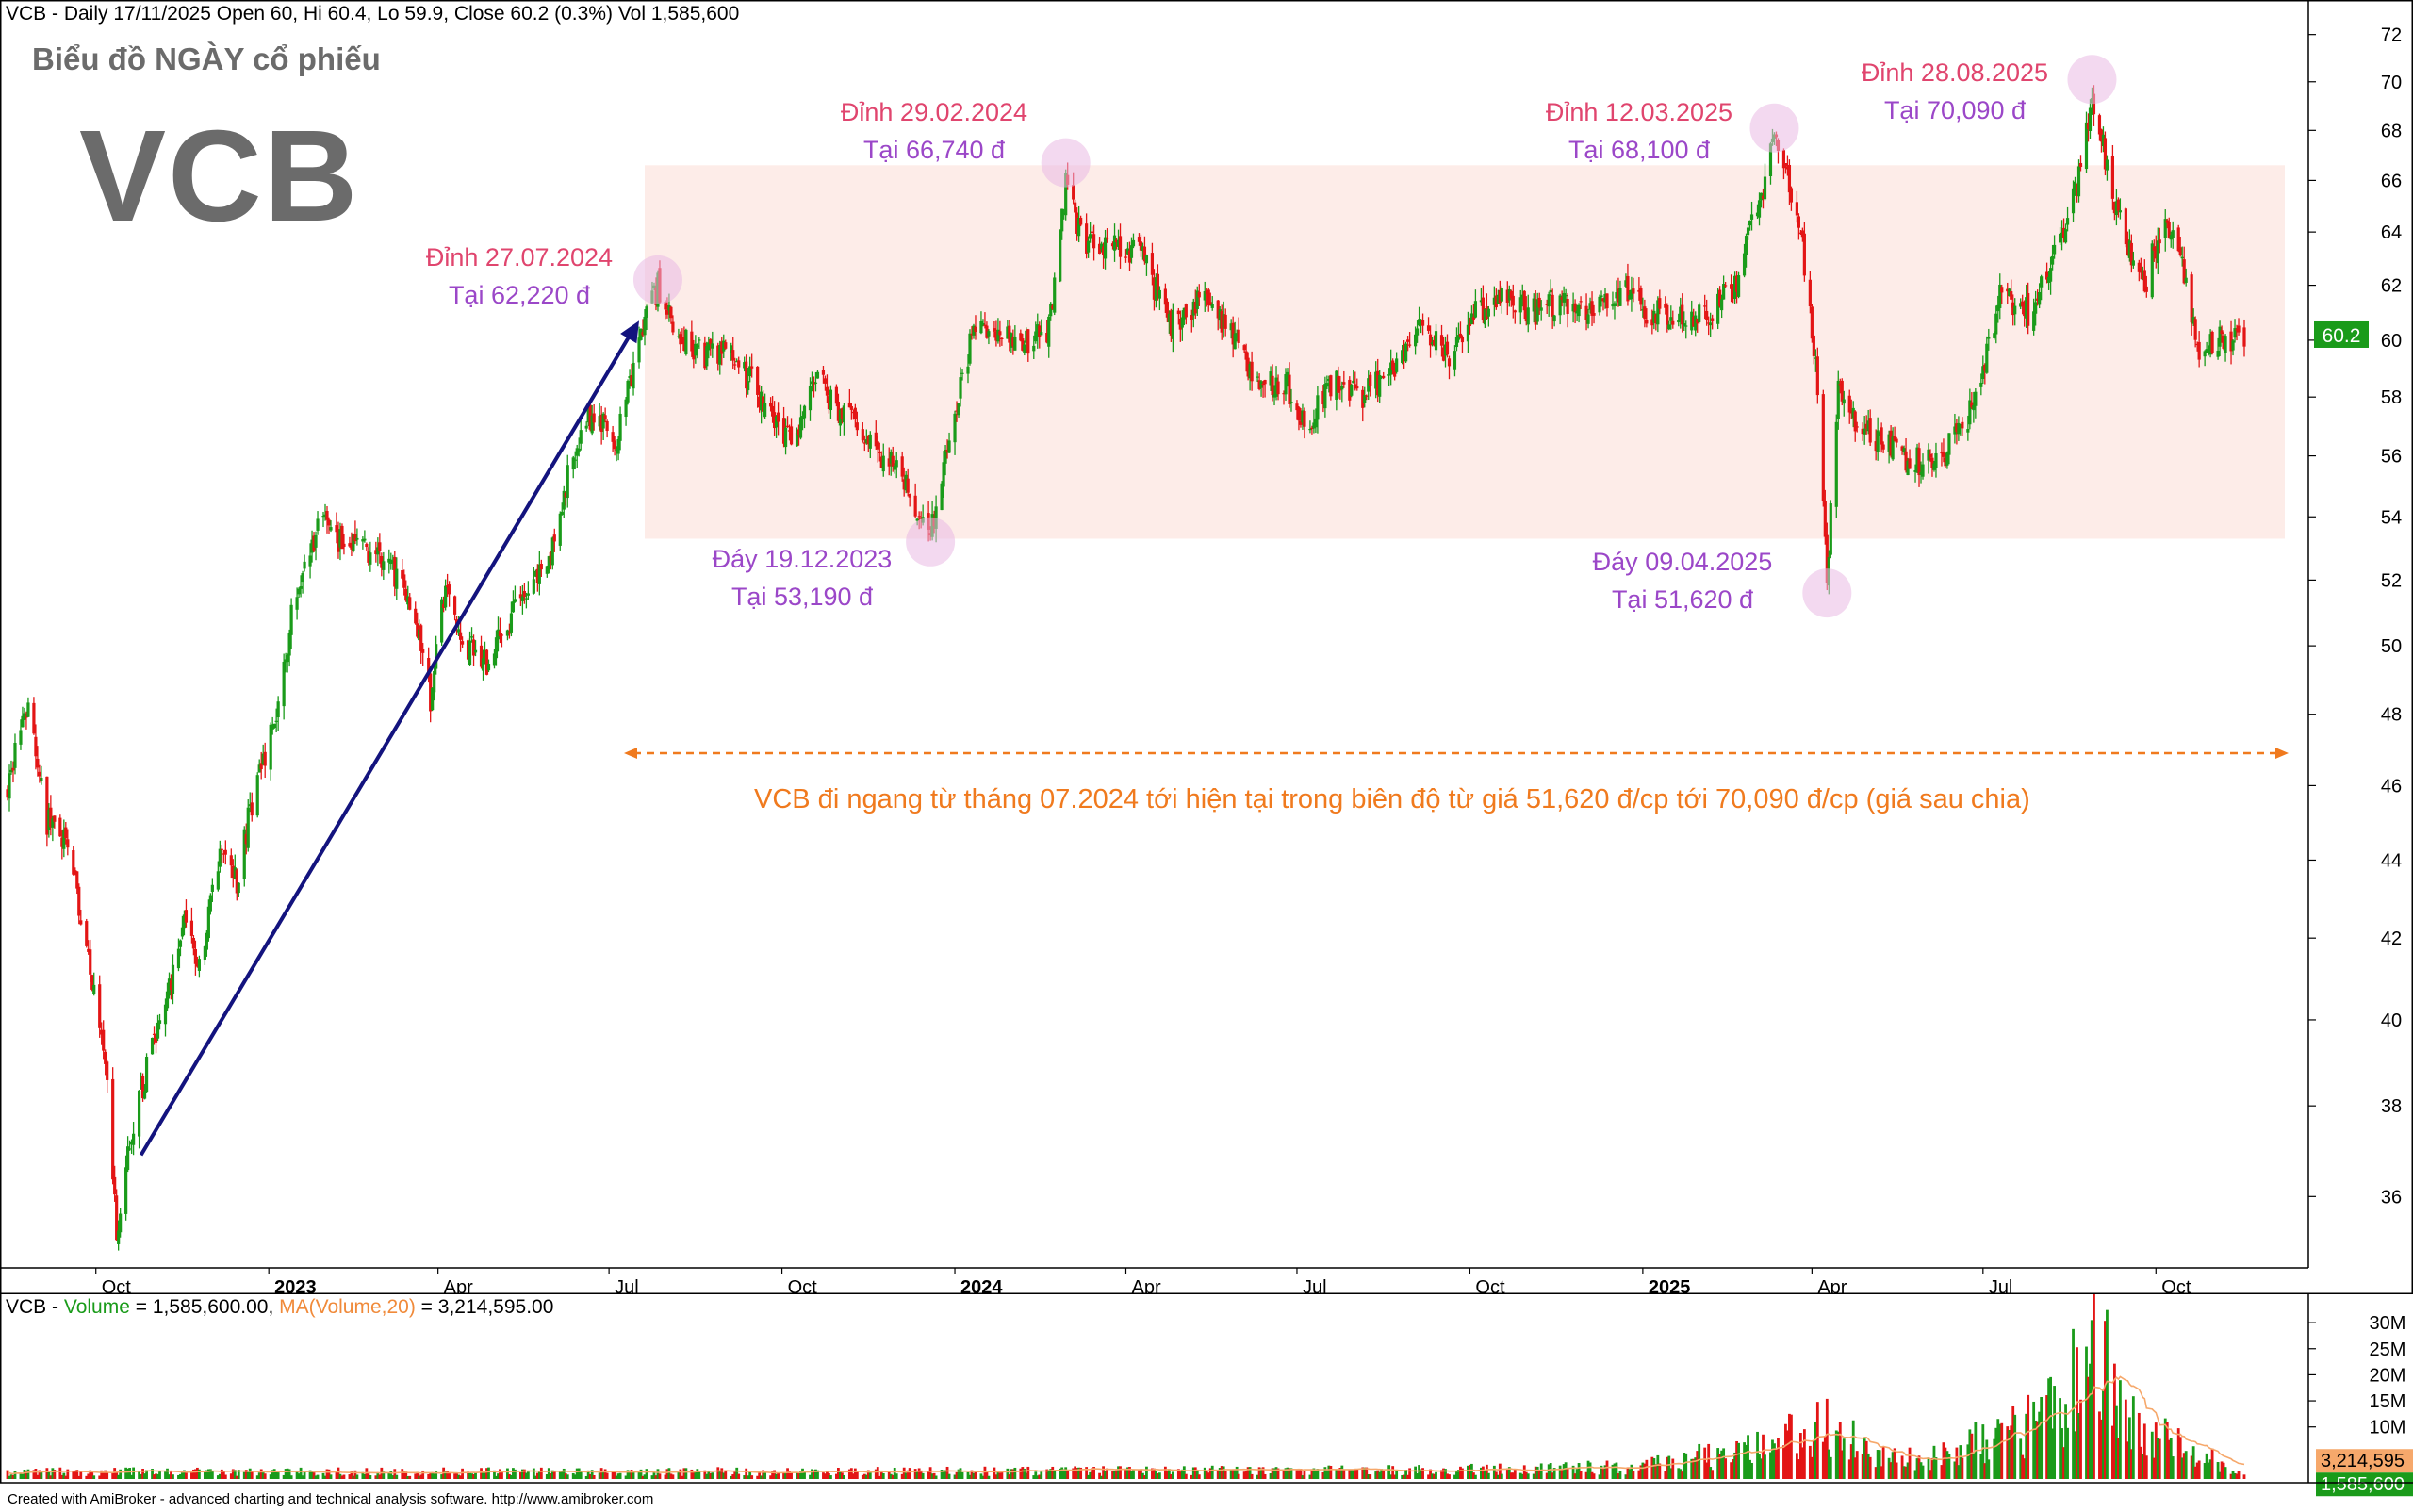 The width and height of the screenshot is (2413, 1512). Describe the element at coordinates (931, 542) in the screenshot. I see `annotation-marker` at that location.